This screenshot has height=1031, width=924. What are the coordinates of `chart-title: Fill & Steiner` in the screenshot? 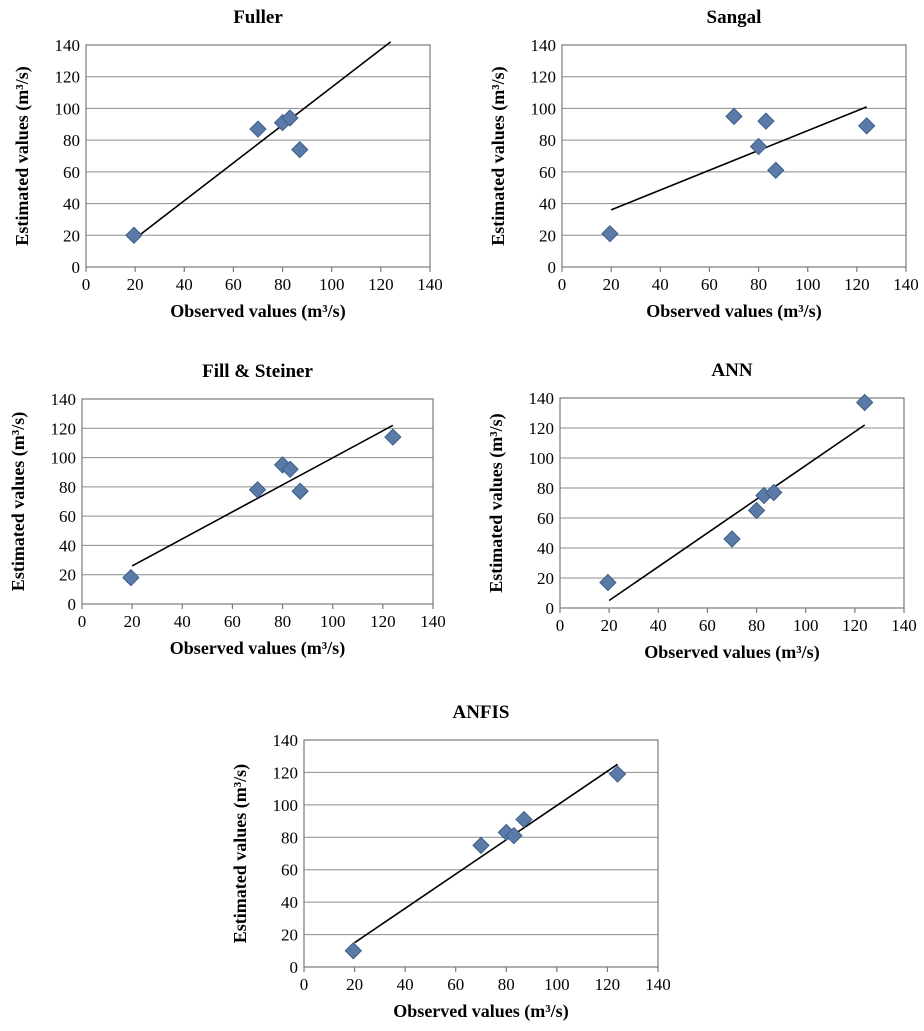 It's located at (257, 371).